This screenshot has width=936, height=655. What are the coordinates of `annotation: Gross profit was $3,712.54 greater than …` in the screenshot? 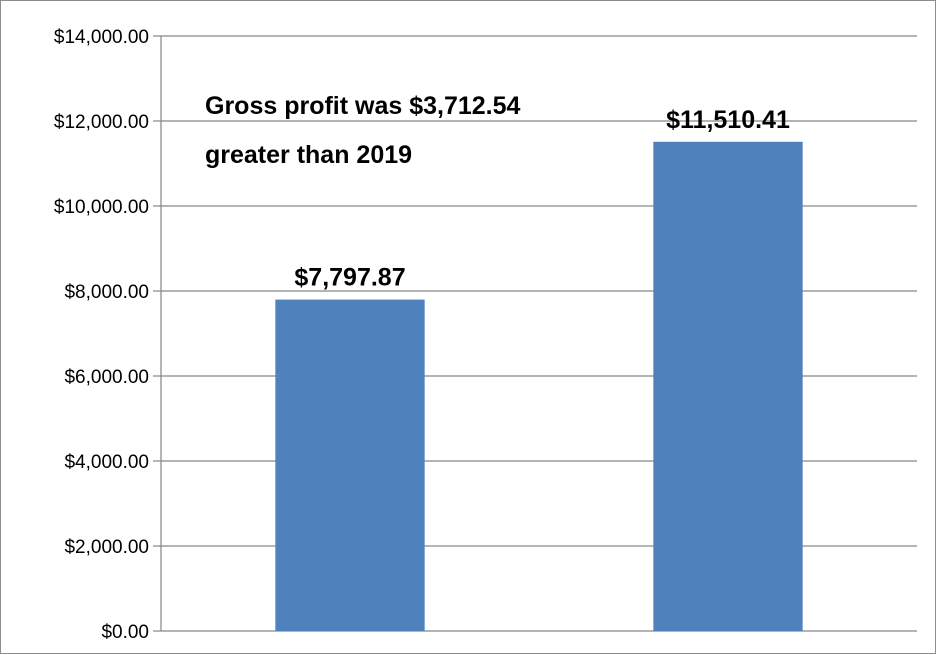 It's located at (363, 130).